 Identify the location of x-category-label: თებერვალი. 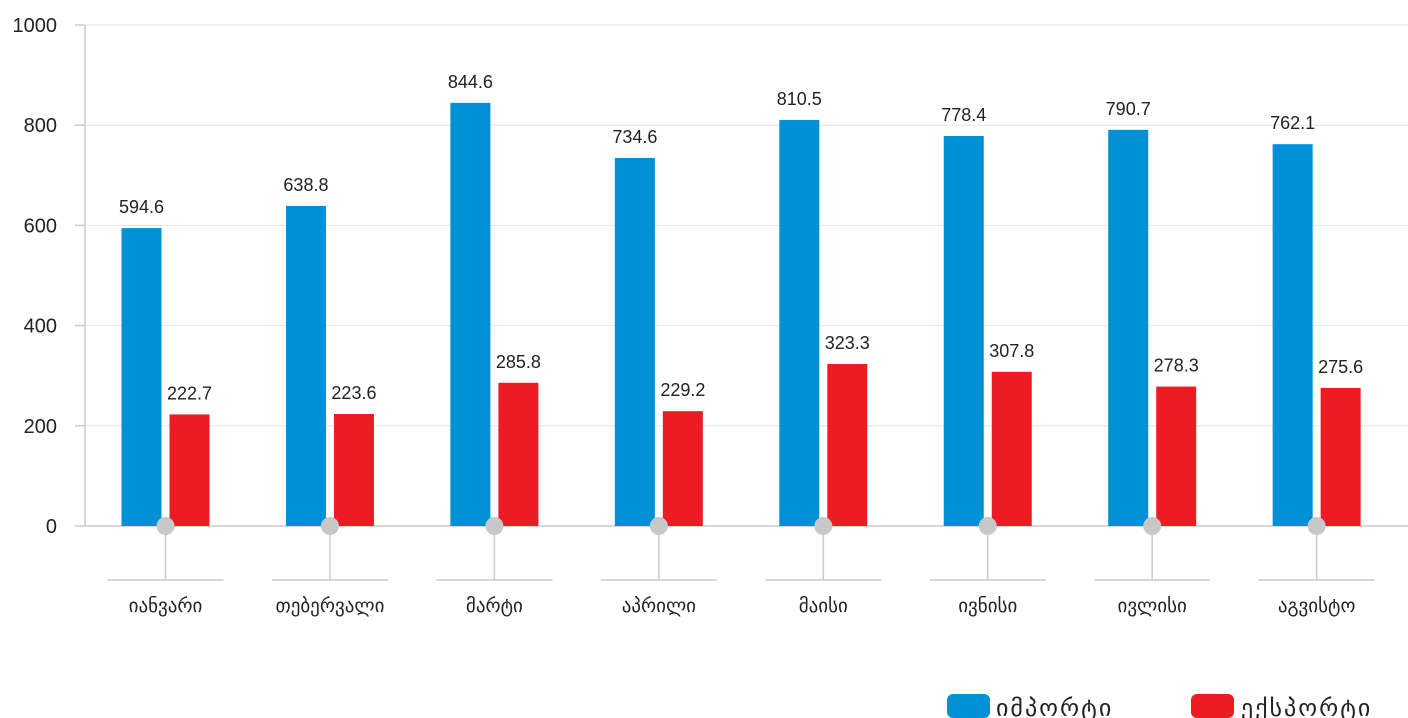
(329, 606).